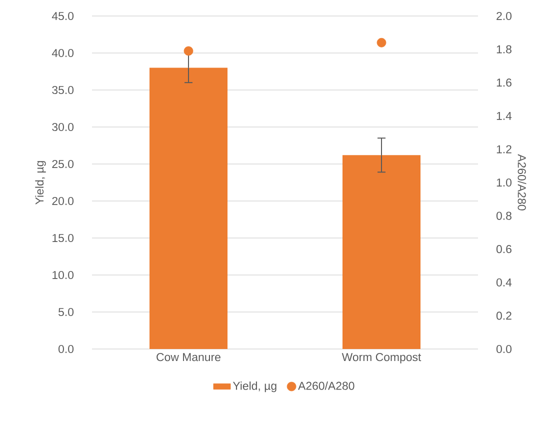 The image size is (552, 432). What do you see at coordinates (504, 49) in the screenshot?
I see `y2-tick-label: 1.8` at bounding box center [504, 49].